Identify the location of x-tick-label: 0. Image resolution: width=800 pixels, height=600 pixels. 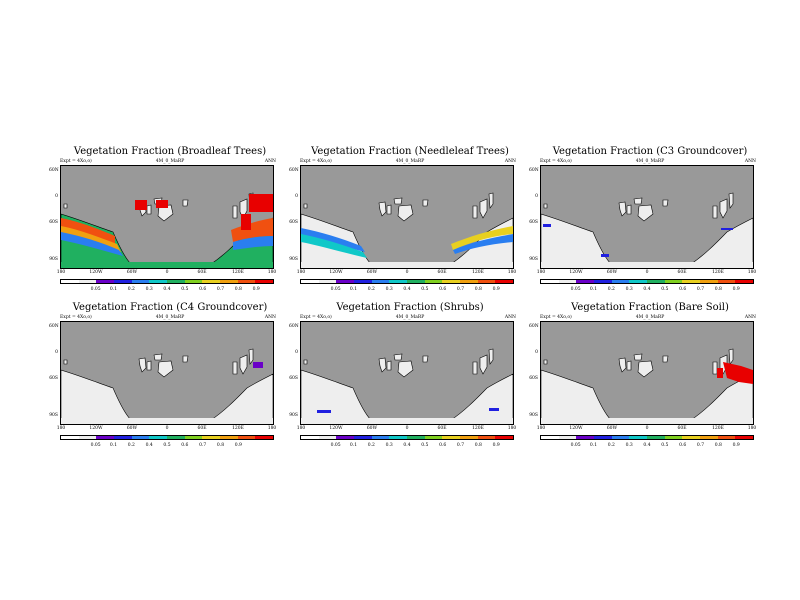
(407, 272).